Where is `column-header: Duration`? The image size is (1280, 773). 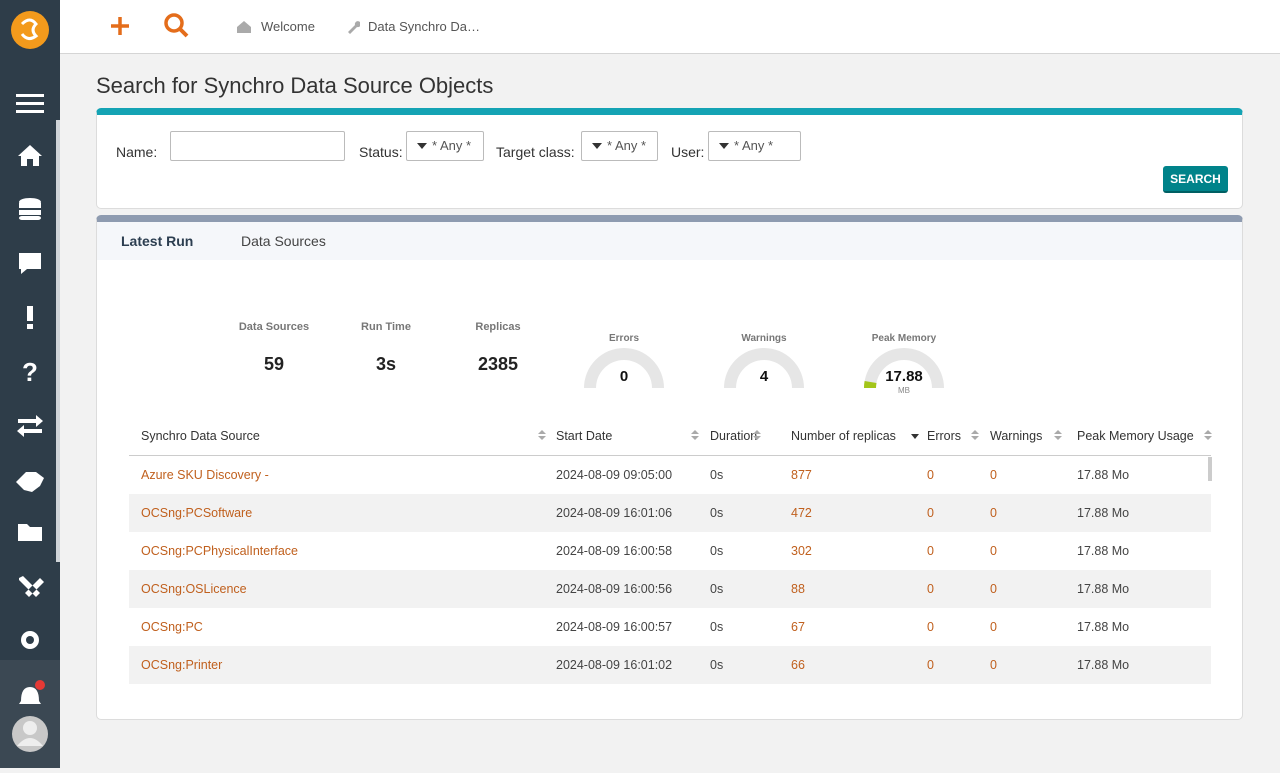
column-header: Duration is located at coordinates (734, 436).